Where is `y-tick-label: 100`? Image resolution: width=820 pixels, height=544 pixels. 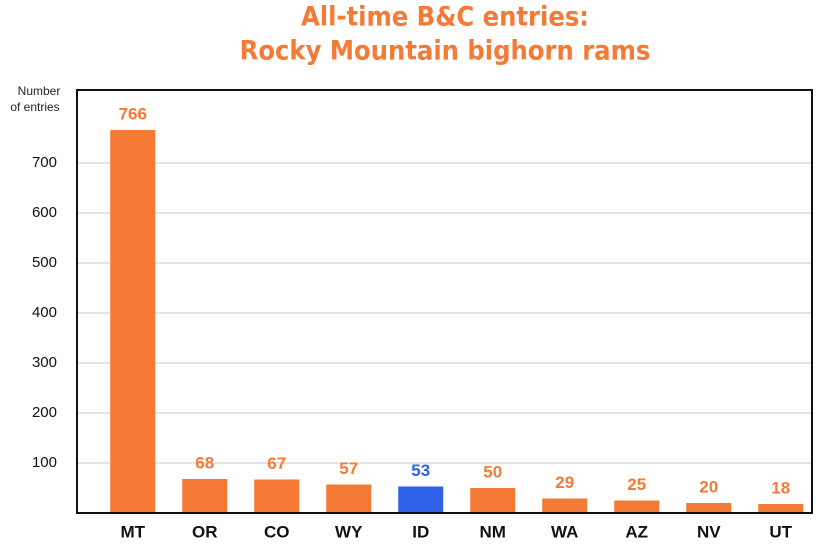
y-tick-label: 100 is located at coordinates (44, 462).